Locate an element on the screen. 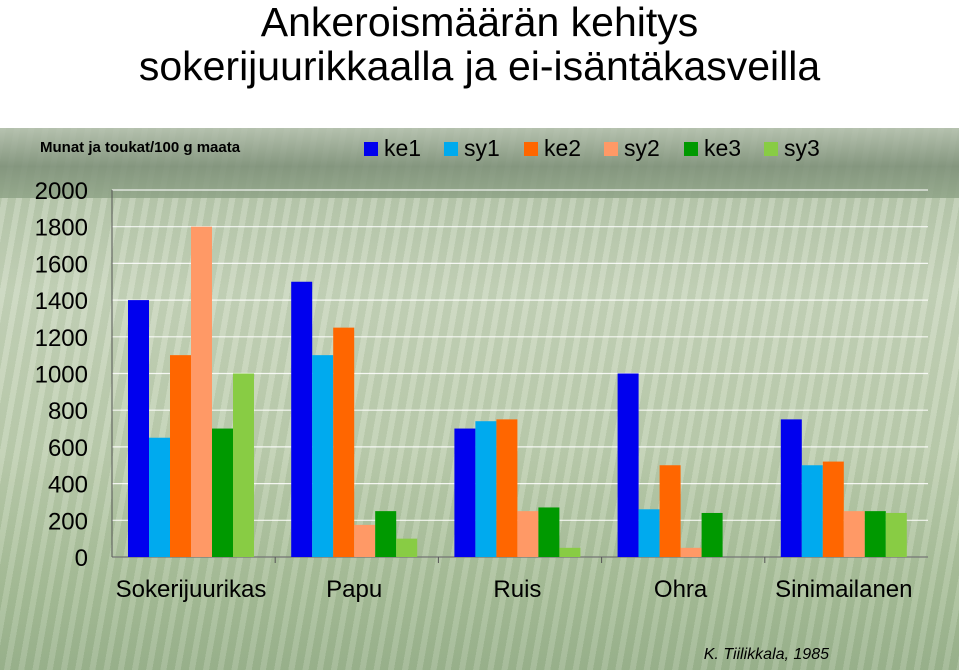  legend-swatch-ke3 is located at coordinates (691, 149).